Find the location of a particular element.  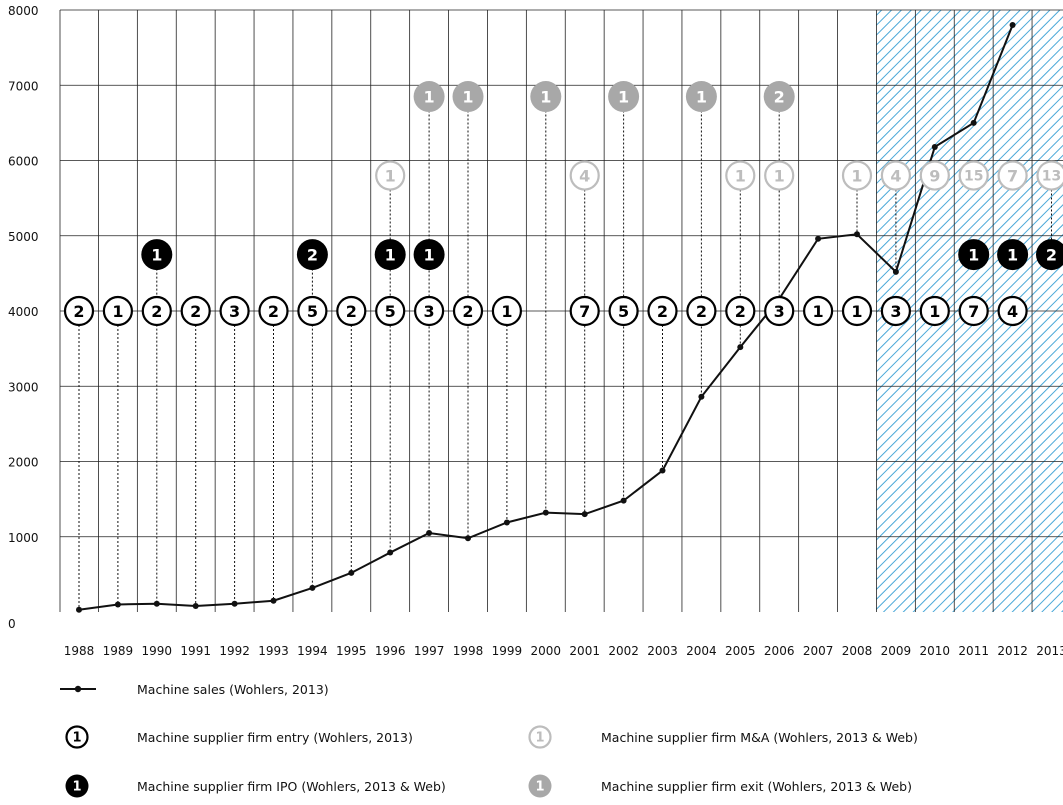

x-tick-label: 2006 is located at coordinates (779, 651).